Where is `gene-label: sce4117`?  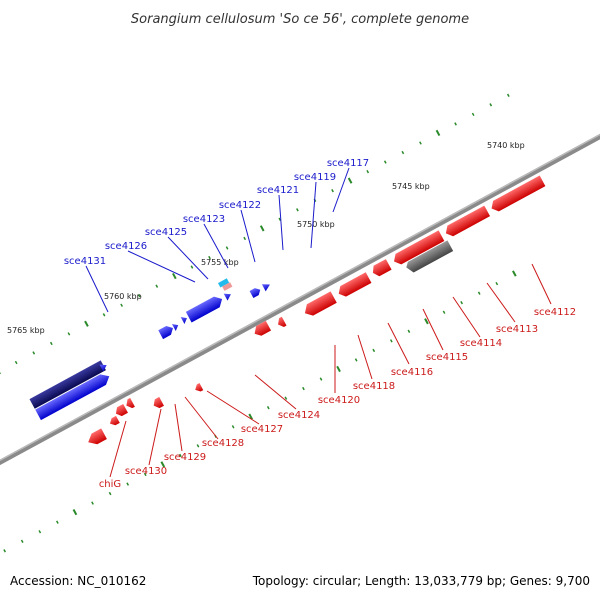 gene-label: sce4117 is located at coordinates (348, 163).